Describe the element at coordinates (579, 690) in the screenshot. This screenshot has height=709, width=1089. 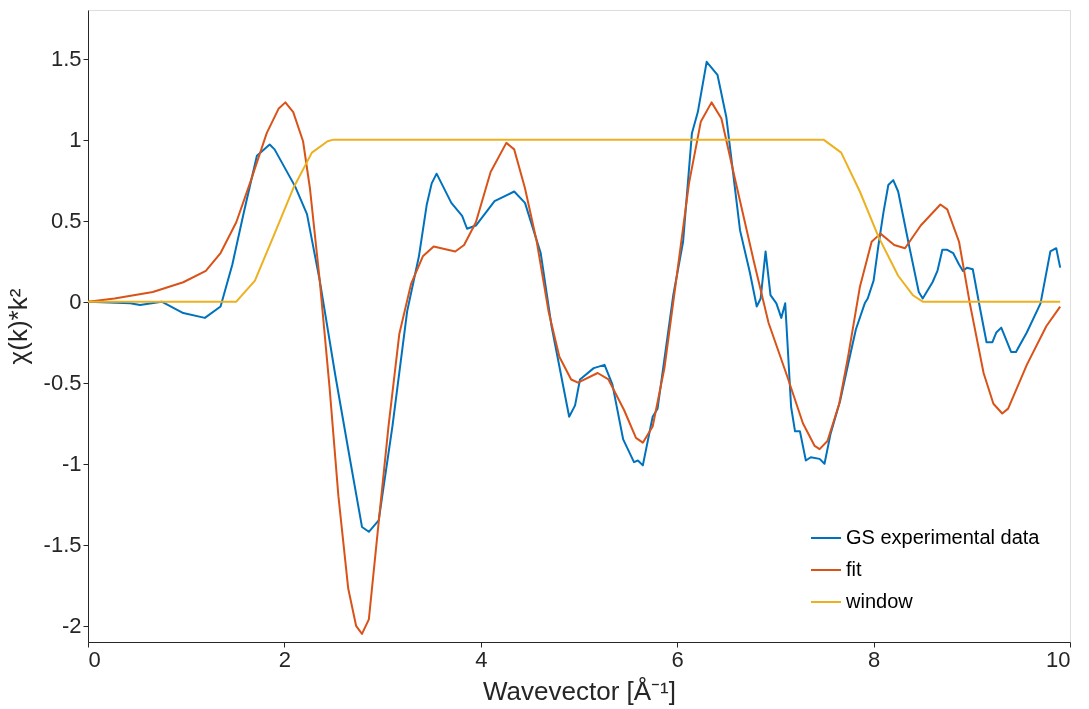
I see `x-axis-title: Wavevector [Å⁻¹]` at that location.